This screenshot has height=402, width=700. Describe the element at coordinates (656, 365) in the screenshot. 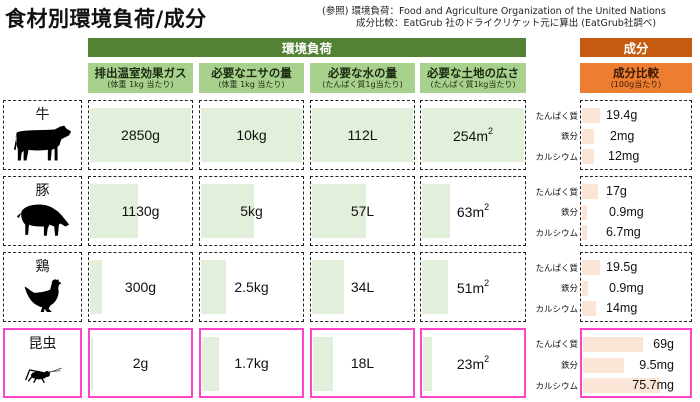

I see `nutrient-value: 9.5mg` at that location.